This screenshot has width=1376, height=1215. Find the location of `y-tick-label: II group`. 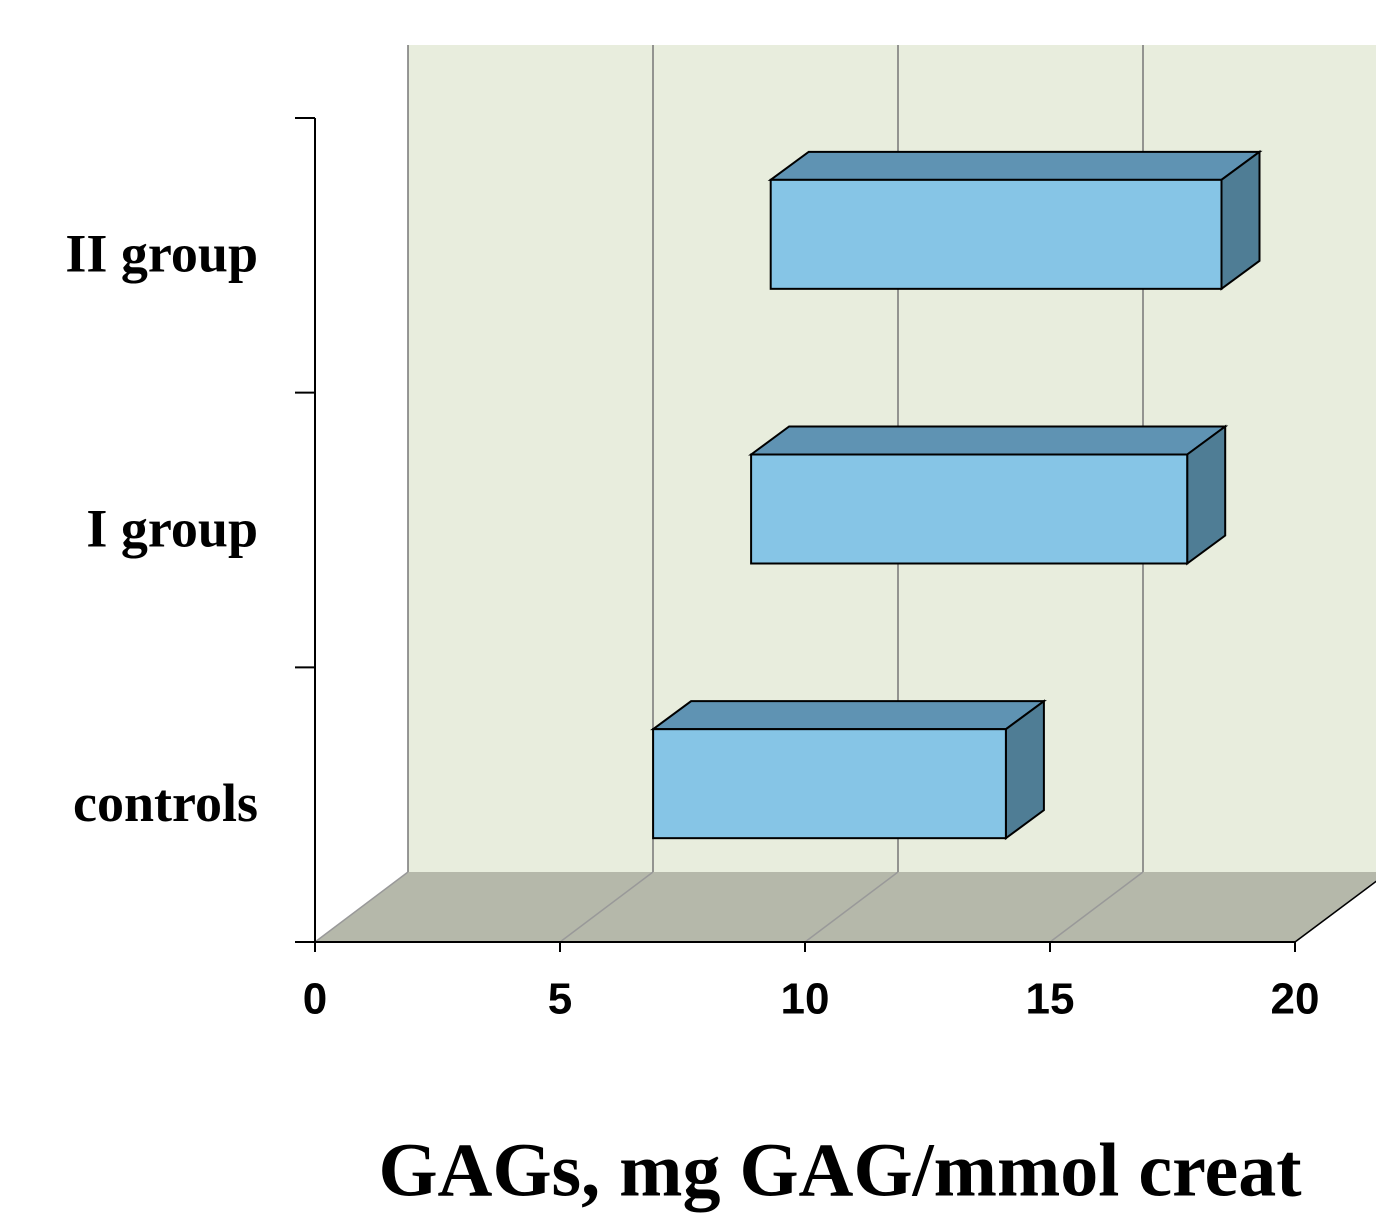

y-tick-label: II group is located at coordinates (161, 254).